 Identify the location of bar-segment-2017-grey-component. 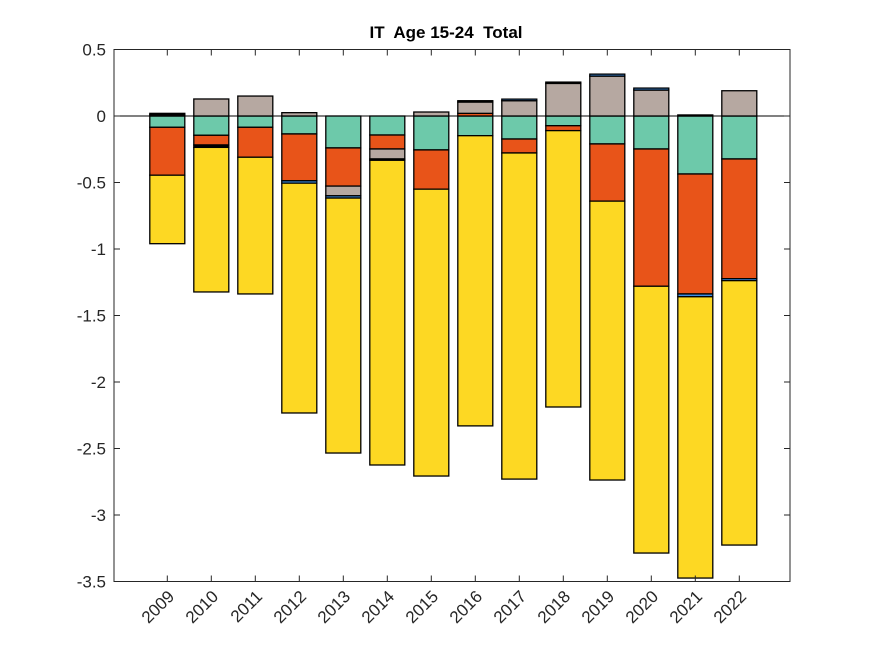
(519, 108).